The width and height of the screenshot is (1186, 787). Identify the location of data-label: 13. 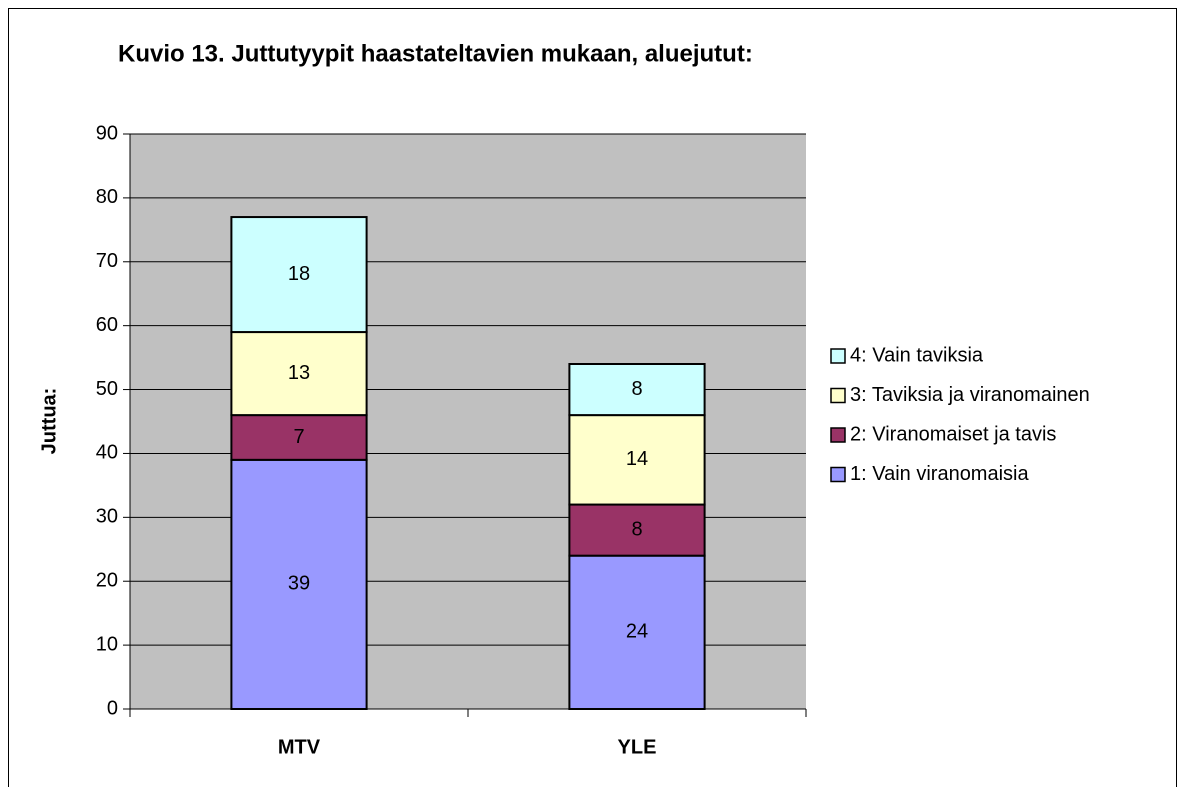
(299, 373).